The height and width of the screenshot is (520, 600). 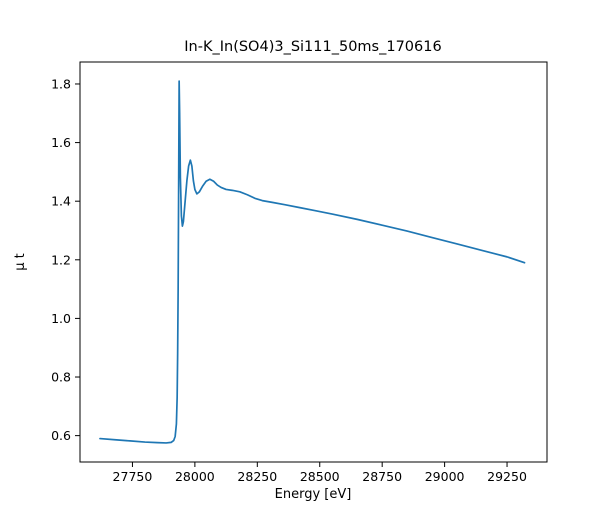 I want to click on x-tick-label: 28500, so click(x=320, y=476).